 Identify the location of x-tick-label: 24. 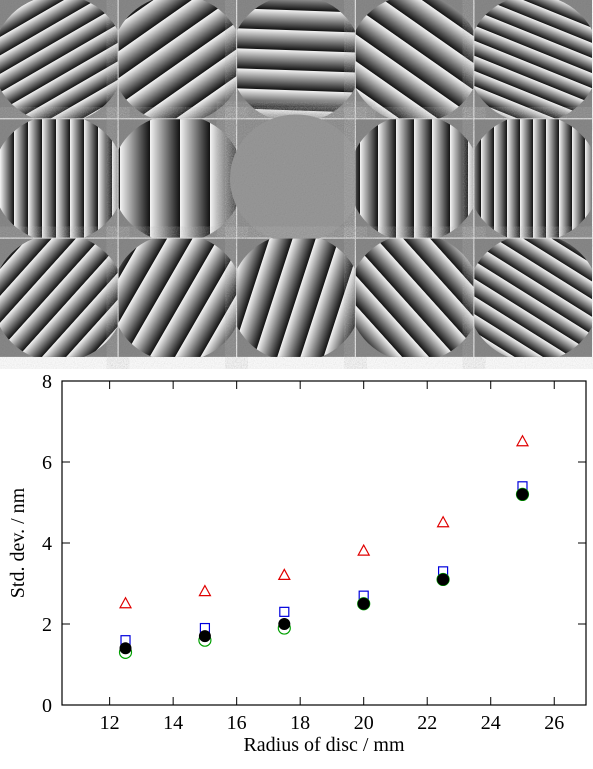
(491, 723).